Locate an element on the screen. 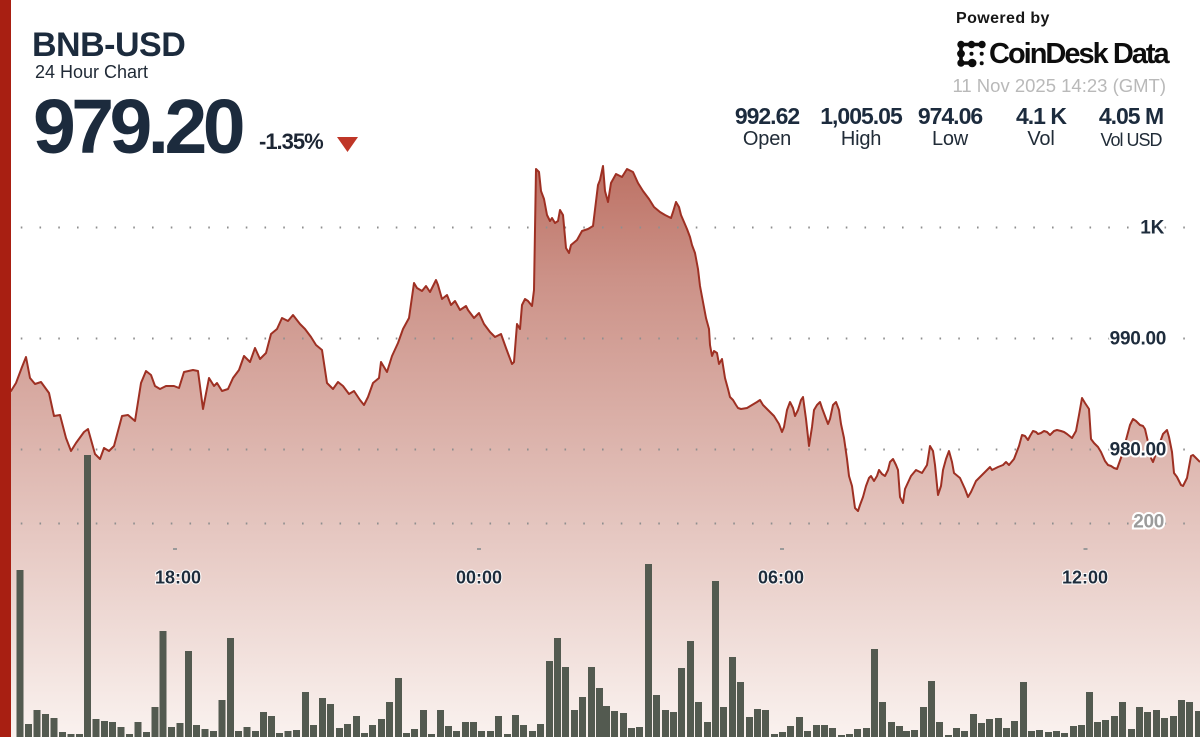 The image size is (1200, 737). svg-text: 00:00 is located at coordinates (479, 578).